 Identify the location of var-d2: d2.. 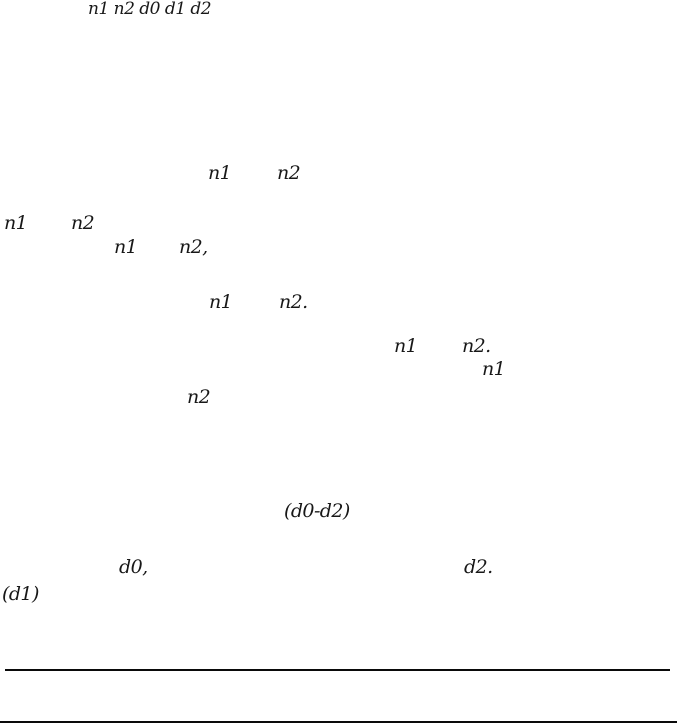
(478, 567).